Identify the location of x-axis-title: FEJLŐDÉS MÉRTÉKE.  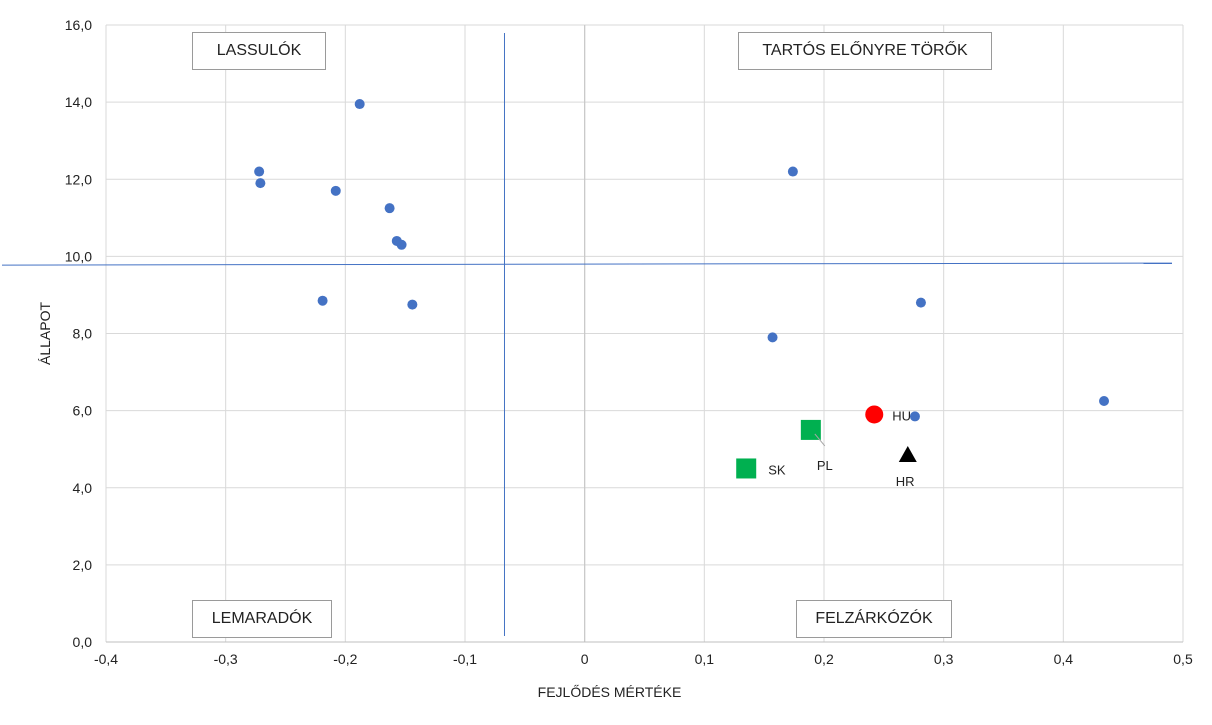
(610, 692).